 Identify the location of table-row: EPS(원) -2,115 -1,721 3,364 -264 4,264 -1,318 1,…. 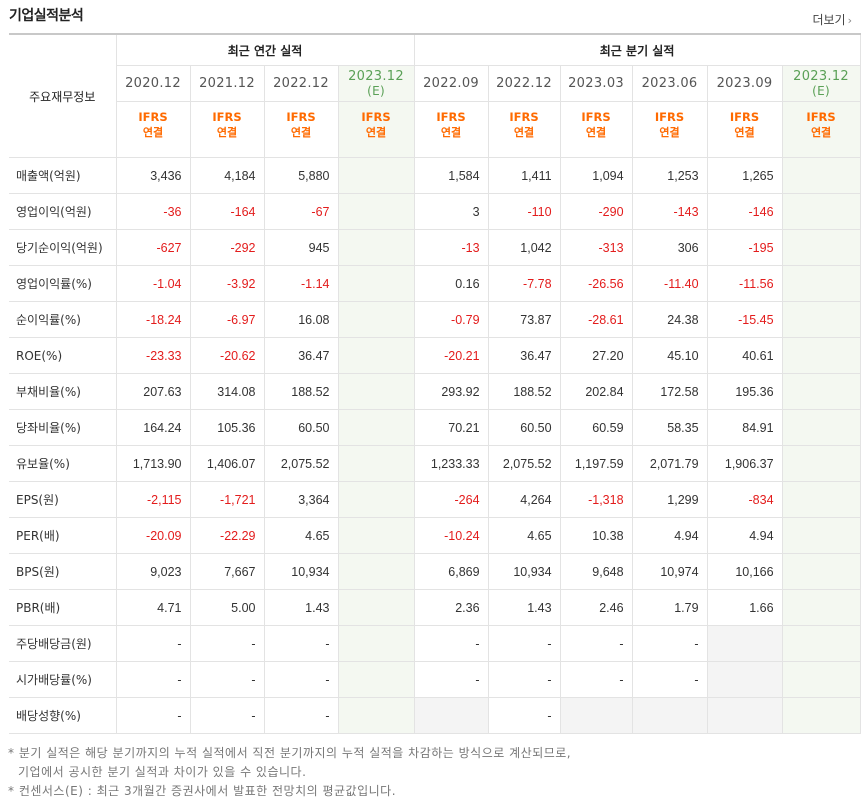
(435, 499).